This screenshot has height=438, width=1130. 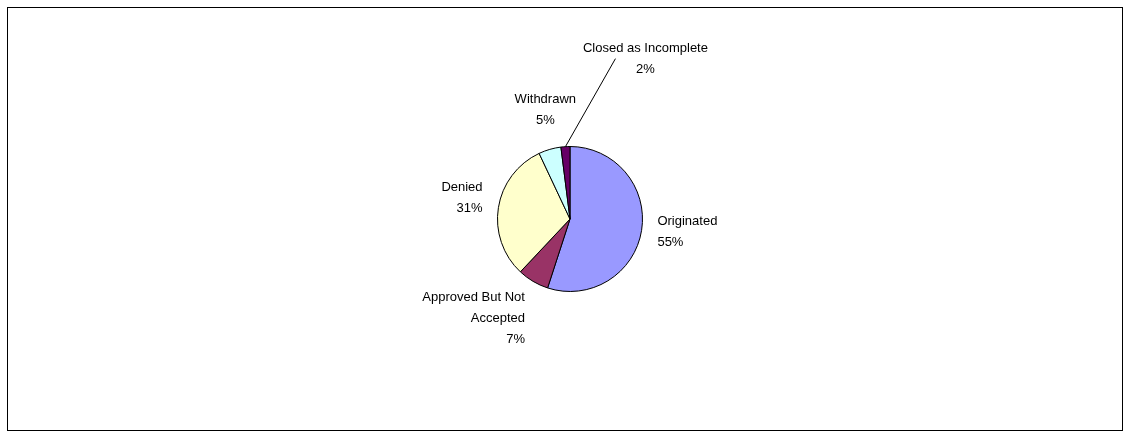 I want to click on slice-label: Closed as Incomplete, so click(x=645, y=47).